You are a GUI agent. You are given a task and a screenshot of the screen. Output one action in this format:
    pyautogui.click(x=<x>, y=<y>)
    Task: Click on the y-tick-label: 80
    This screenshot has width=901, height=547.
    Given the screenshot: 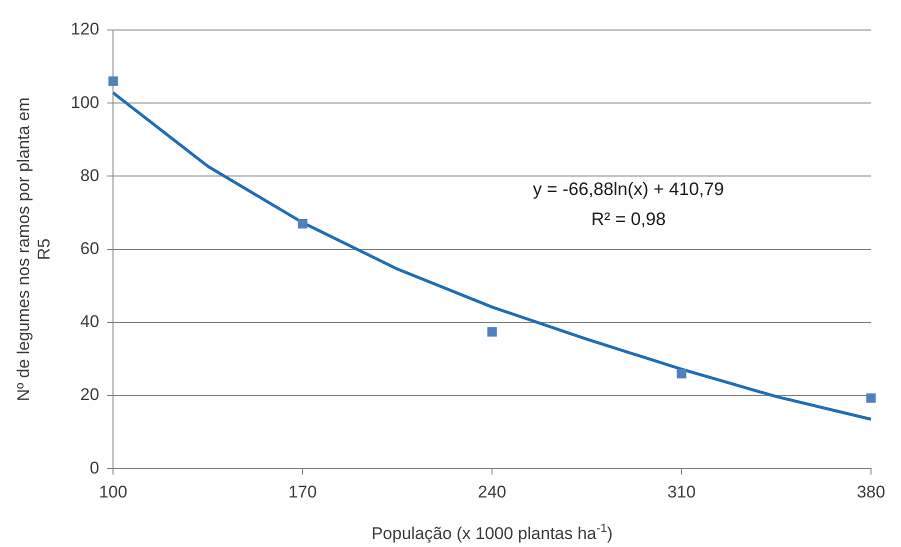 What is the action you would take?
    pyautogui.click(x=90, y=175)
    